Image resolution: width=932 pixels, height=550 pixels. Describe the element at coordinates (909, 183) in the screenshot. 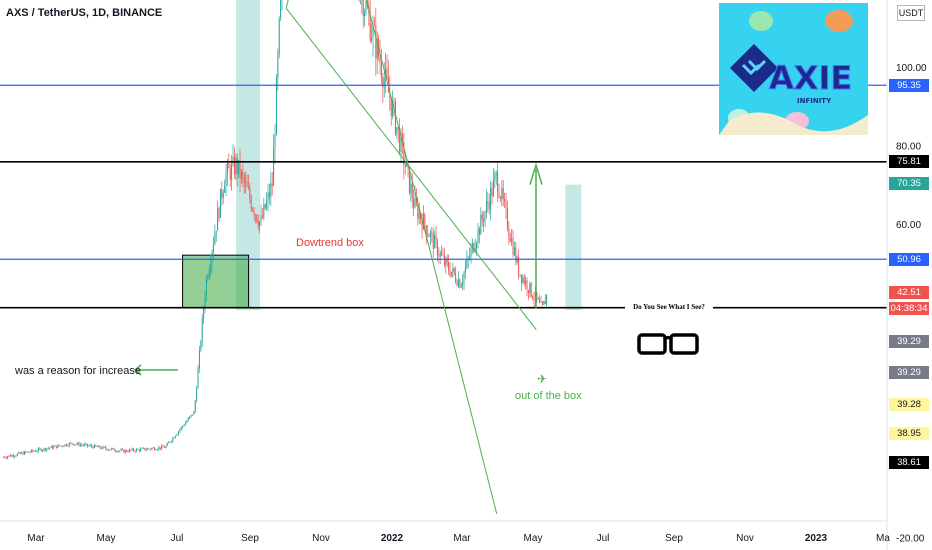

I see `price-tag: 70.35` at that location.